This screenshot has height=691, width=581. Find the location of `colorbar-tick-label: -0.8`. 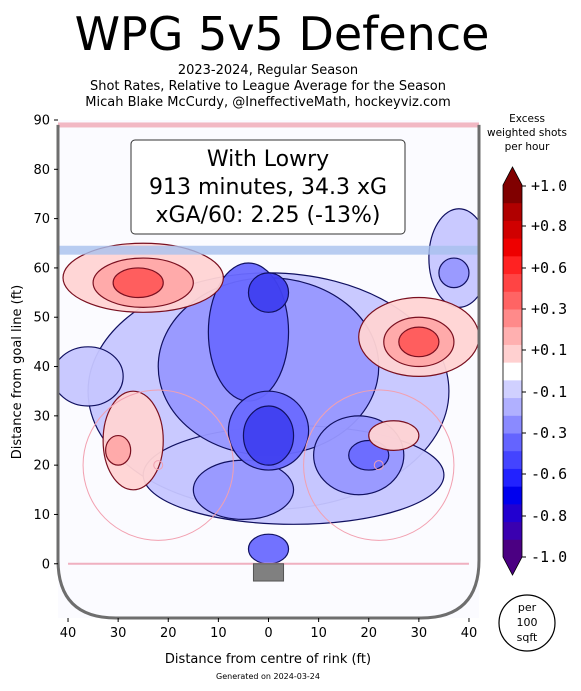

colorbar-tick-label: -0.8 is located at coordinates (549, 516).